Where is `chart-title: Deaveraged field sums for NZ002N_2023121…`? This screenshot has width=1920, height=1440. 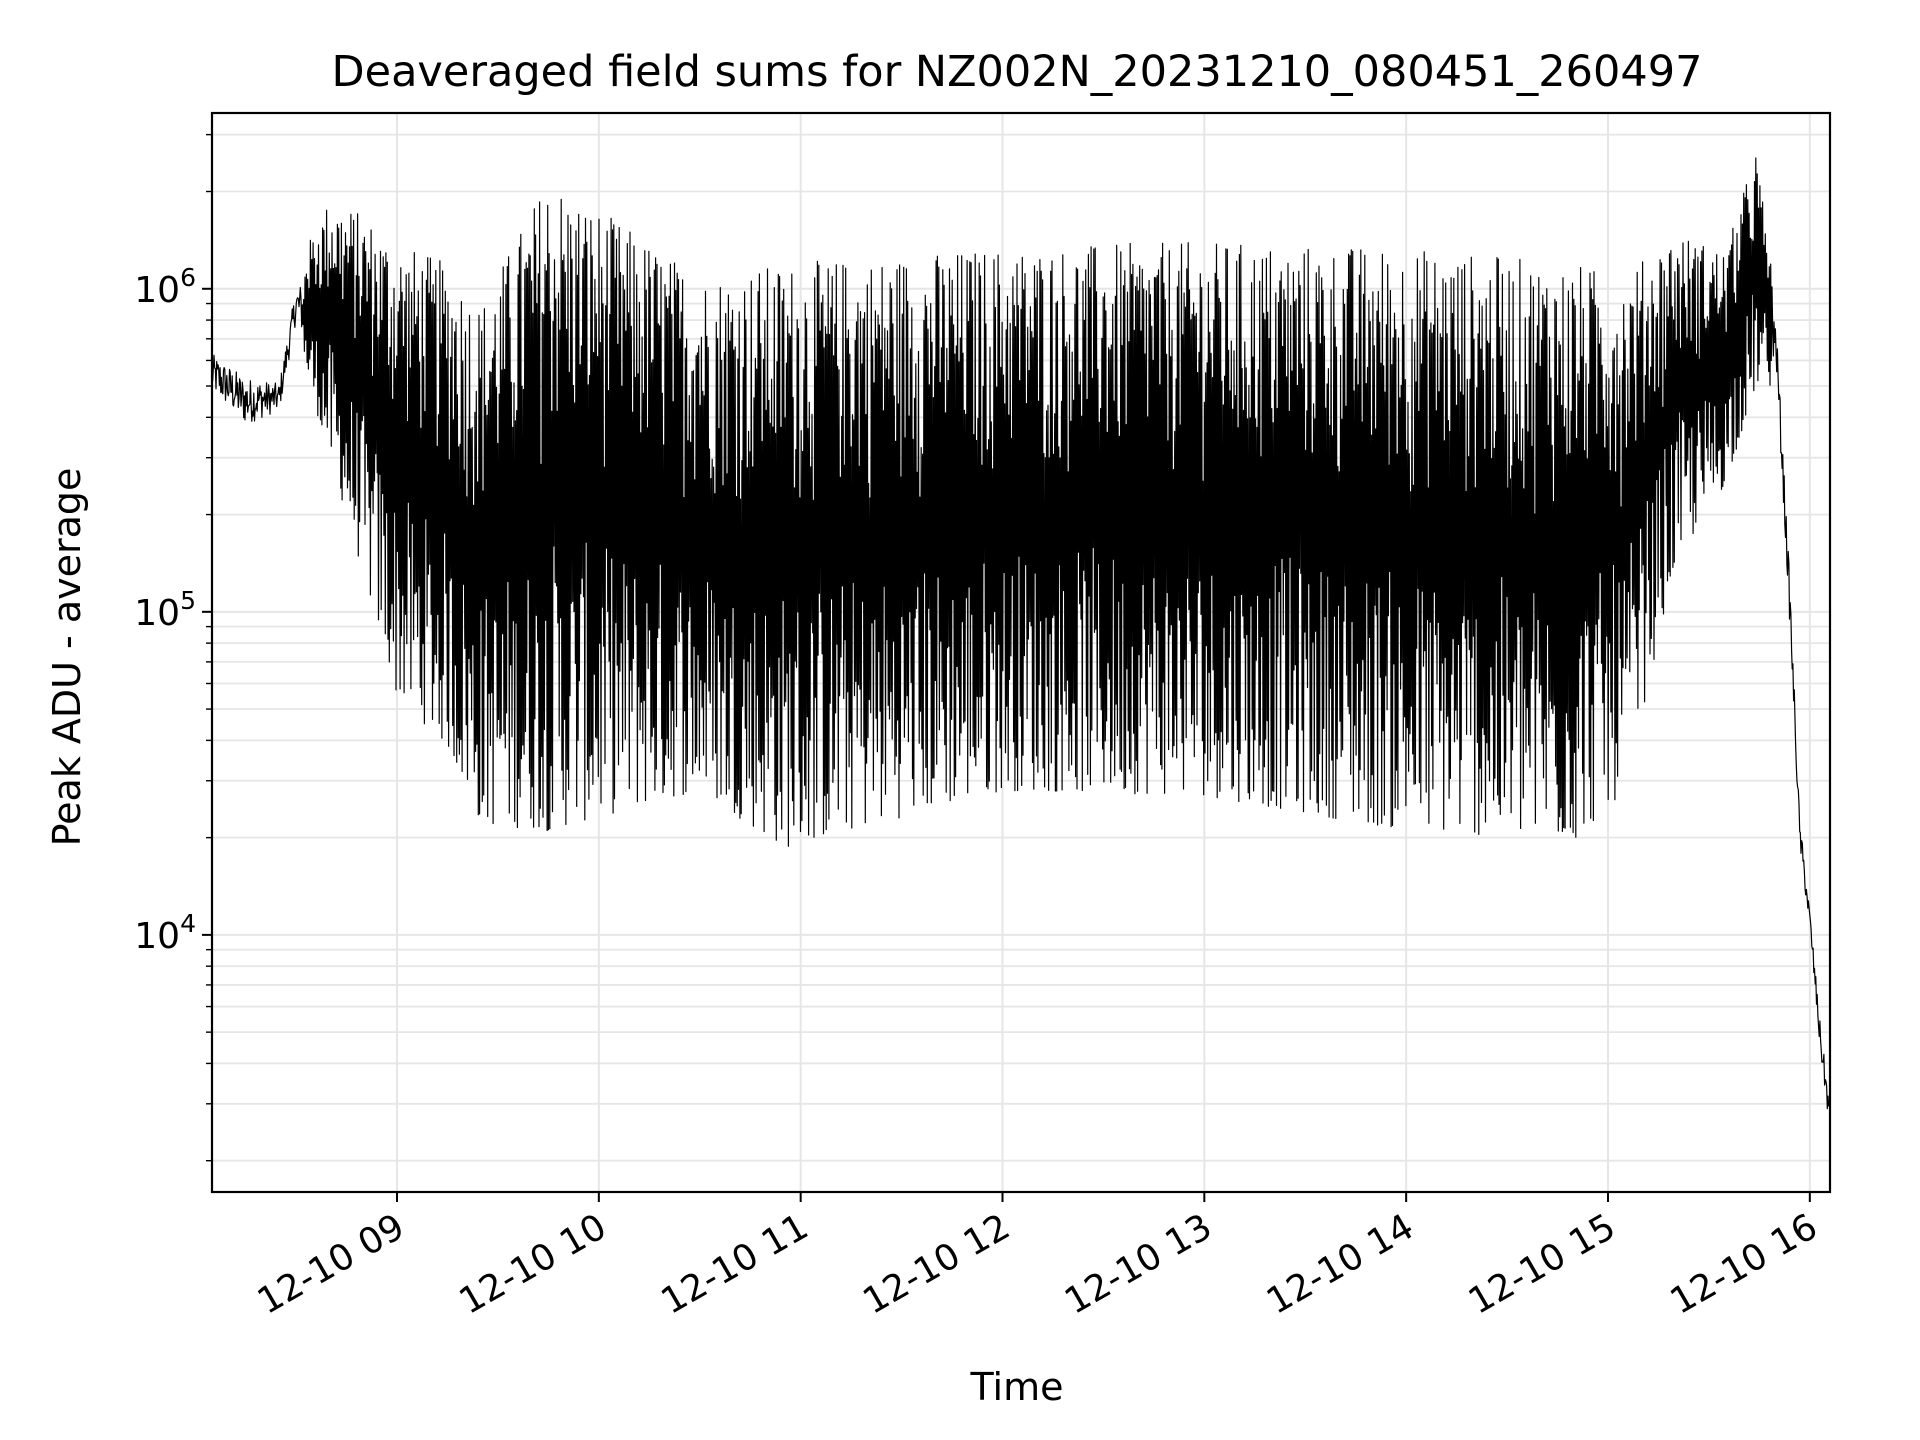 chart-title: Deaveraged field sums for NZ002N_2023121… is located at coordinates (1017, 72).